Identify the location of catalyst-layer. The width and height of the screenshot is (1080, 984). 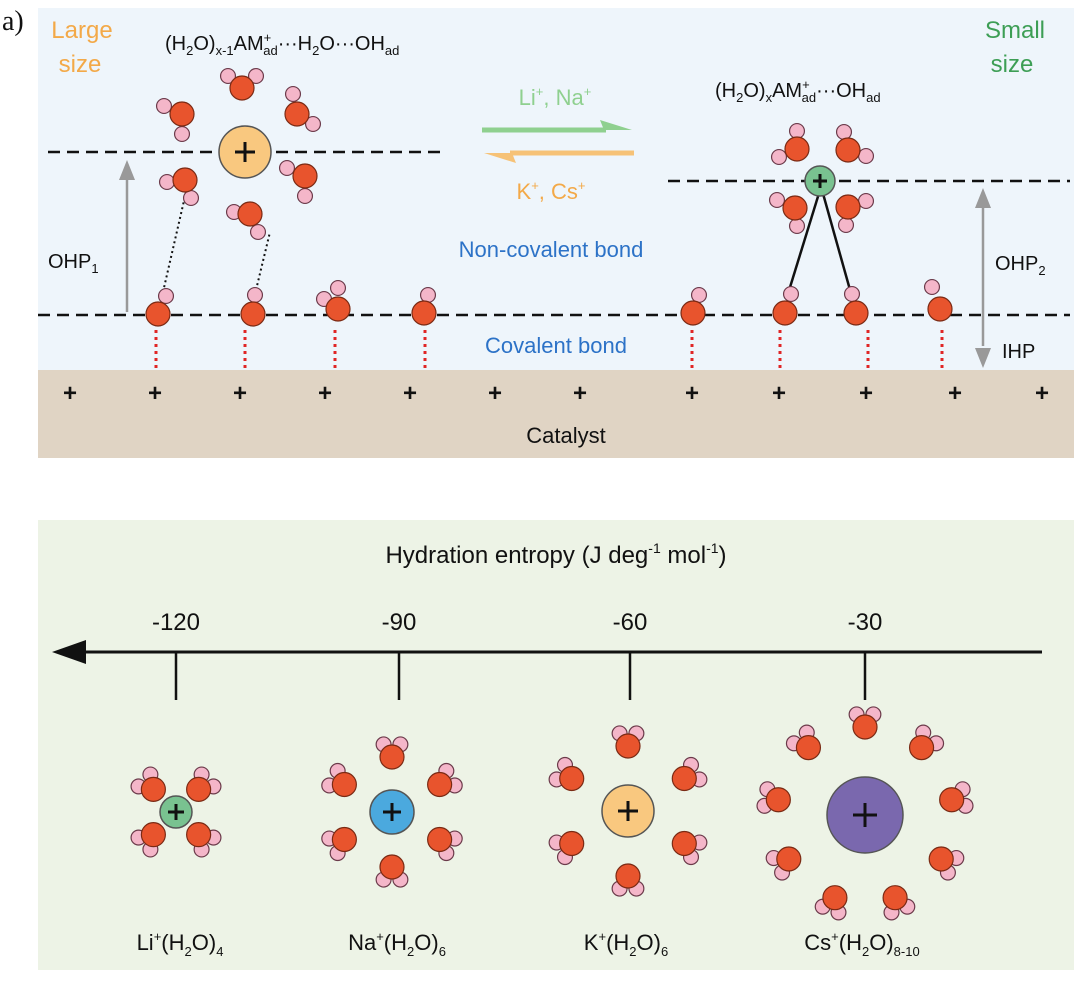
(556, 414).